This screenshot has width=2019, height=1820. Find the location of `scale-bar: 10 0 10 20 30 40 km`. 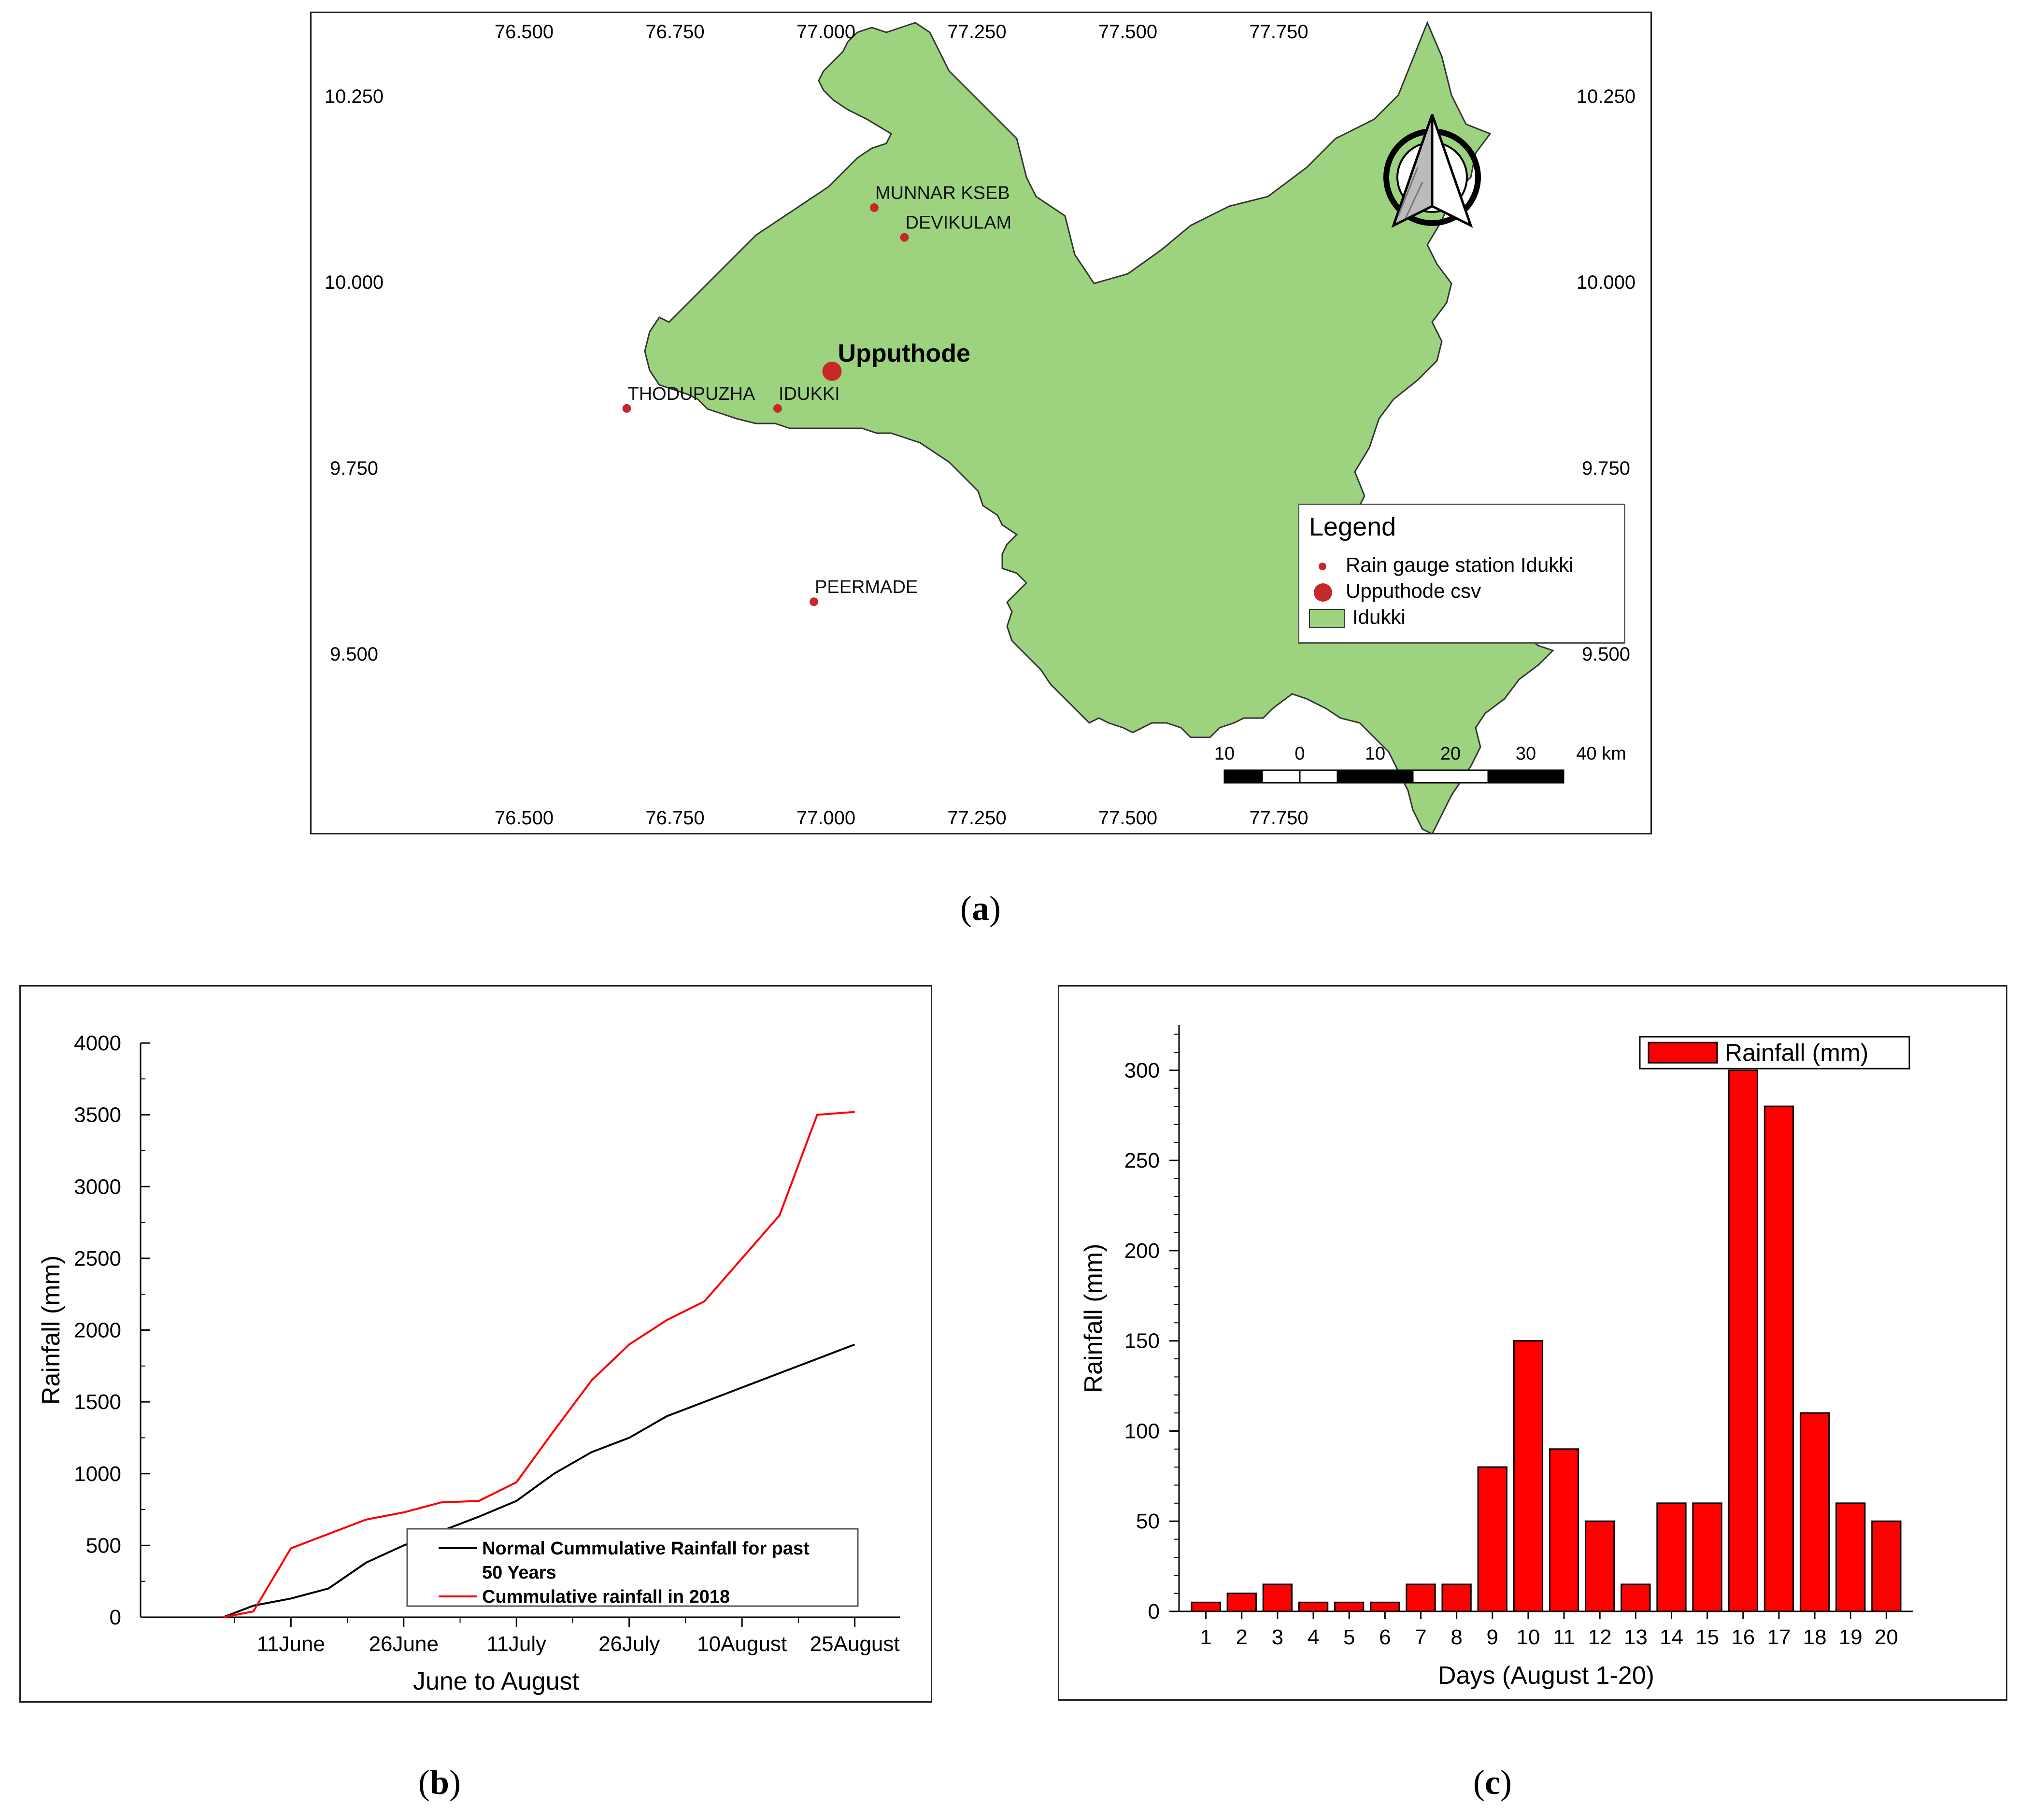

scale-bar: 10 0 10 20 30 40 km is located at coordinates (1420, 764).